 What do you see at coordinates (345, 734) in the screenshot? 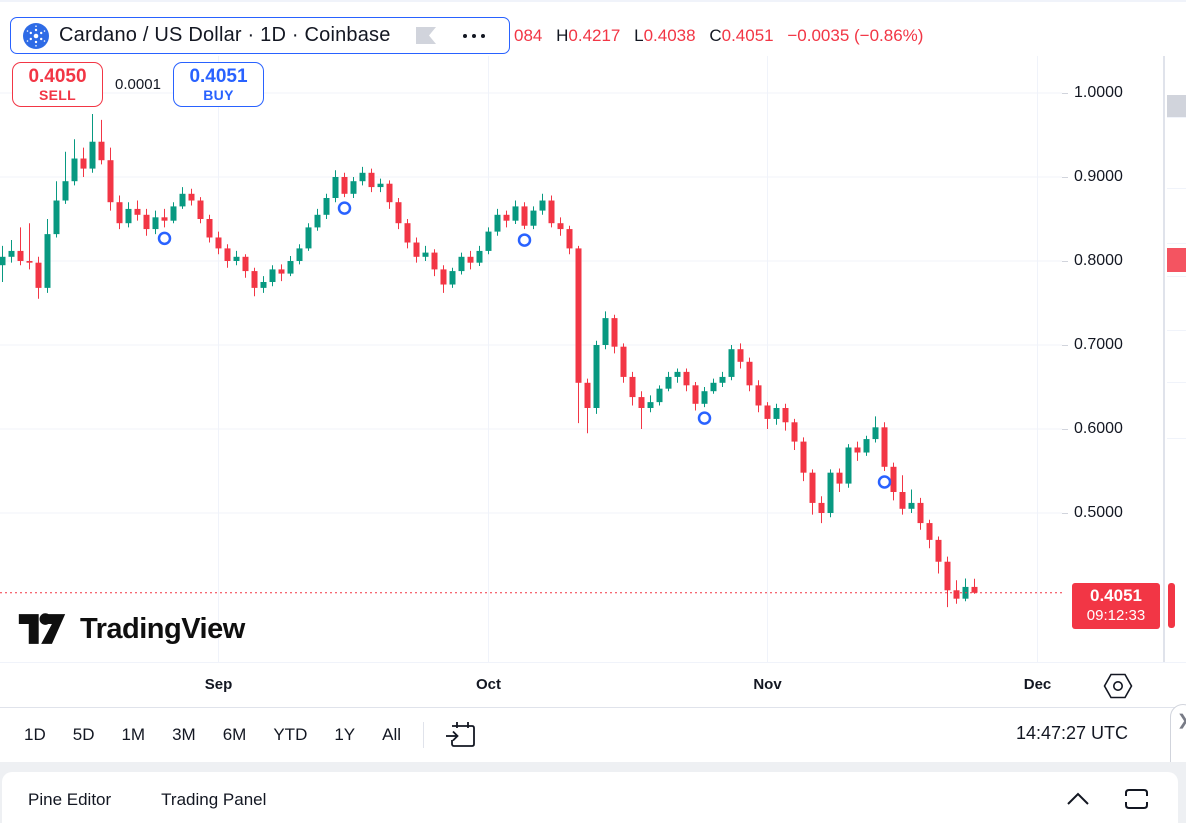
I see `range-1y: 1Y` at bounding box center [345, 734].